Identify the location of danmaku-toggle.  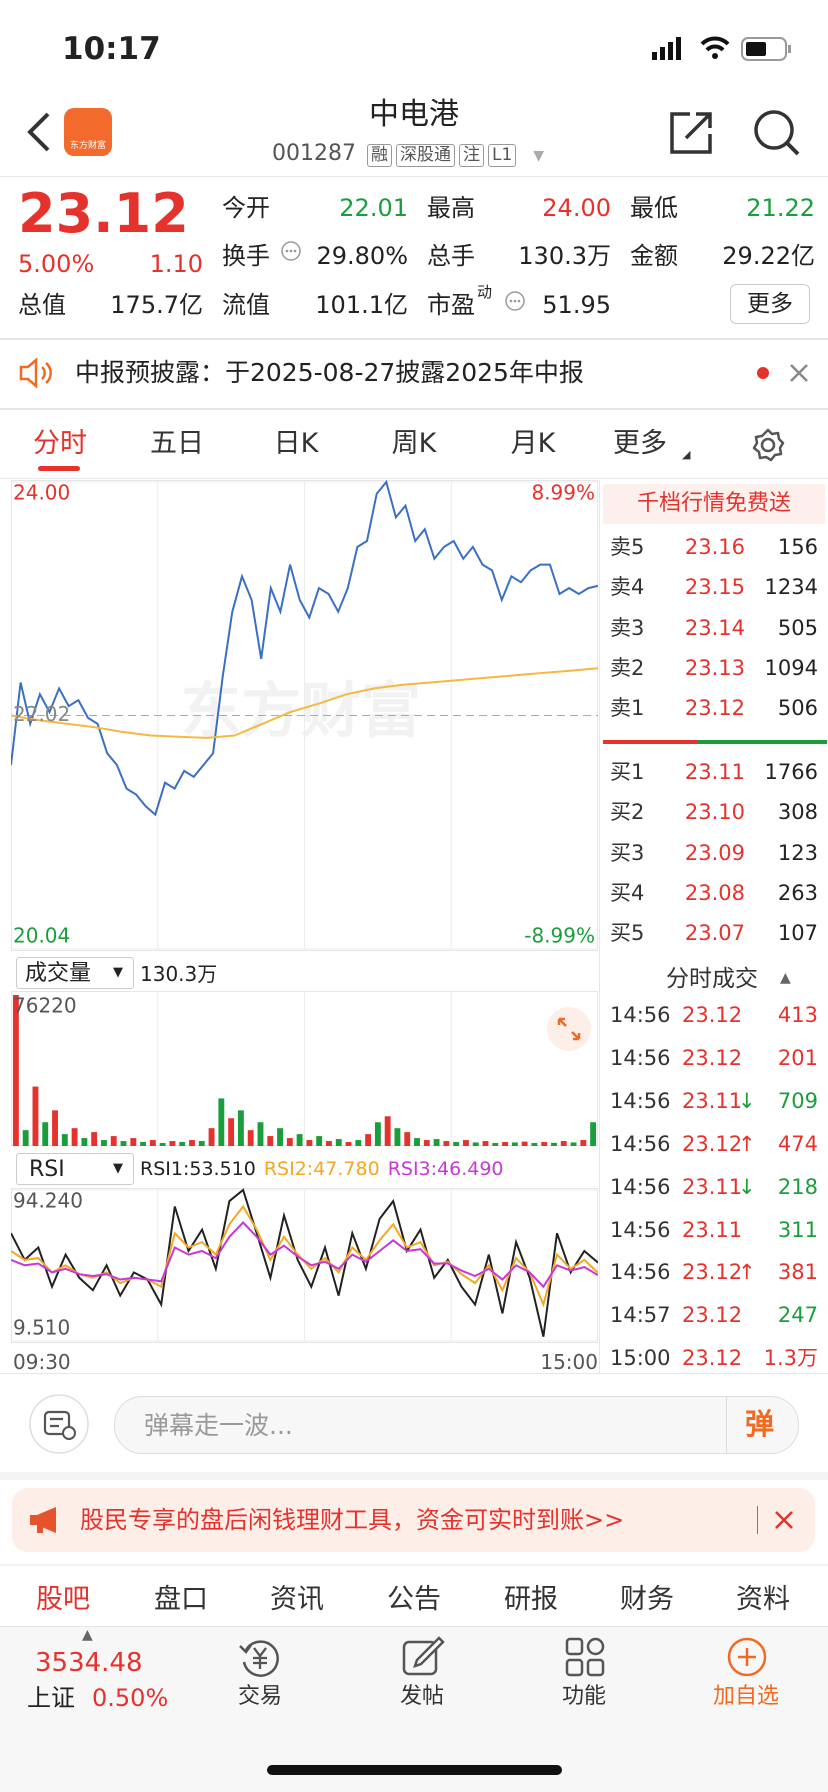
(59, 1424).